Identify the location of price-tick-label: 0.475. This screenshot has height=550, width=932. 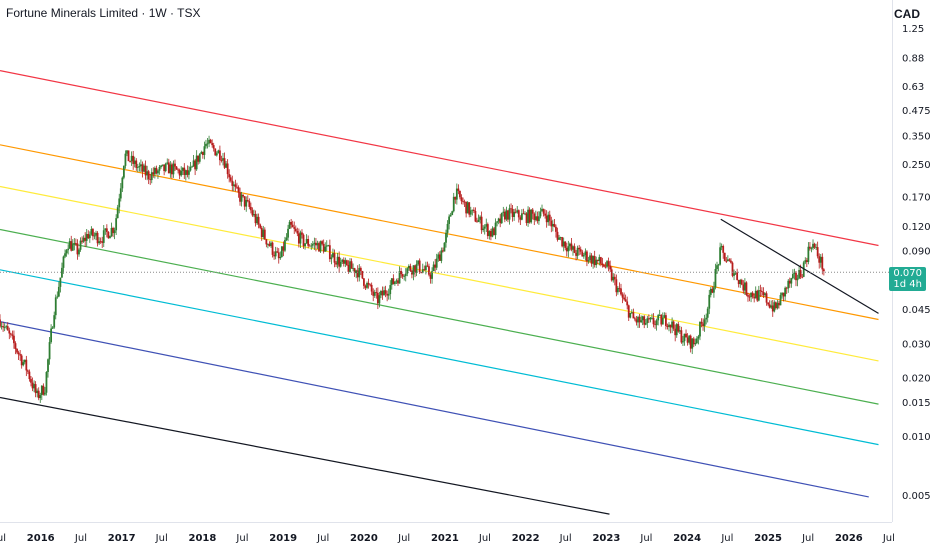
(916, 111).